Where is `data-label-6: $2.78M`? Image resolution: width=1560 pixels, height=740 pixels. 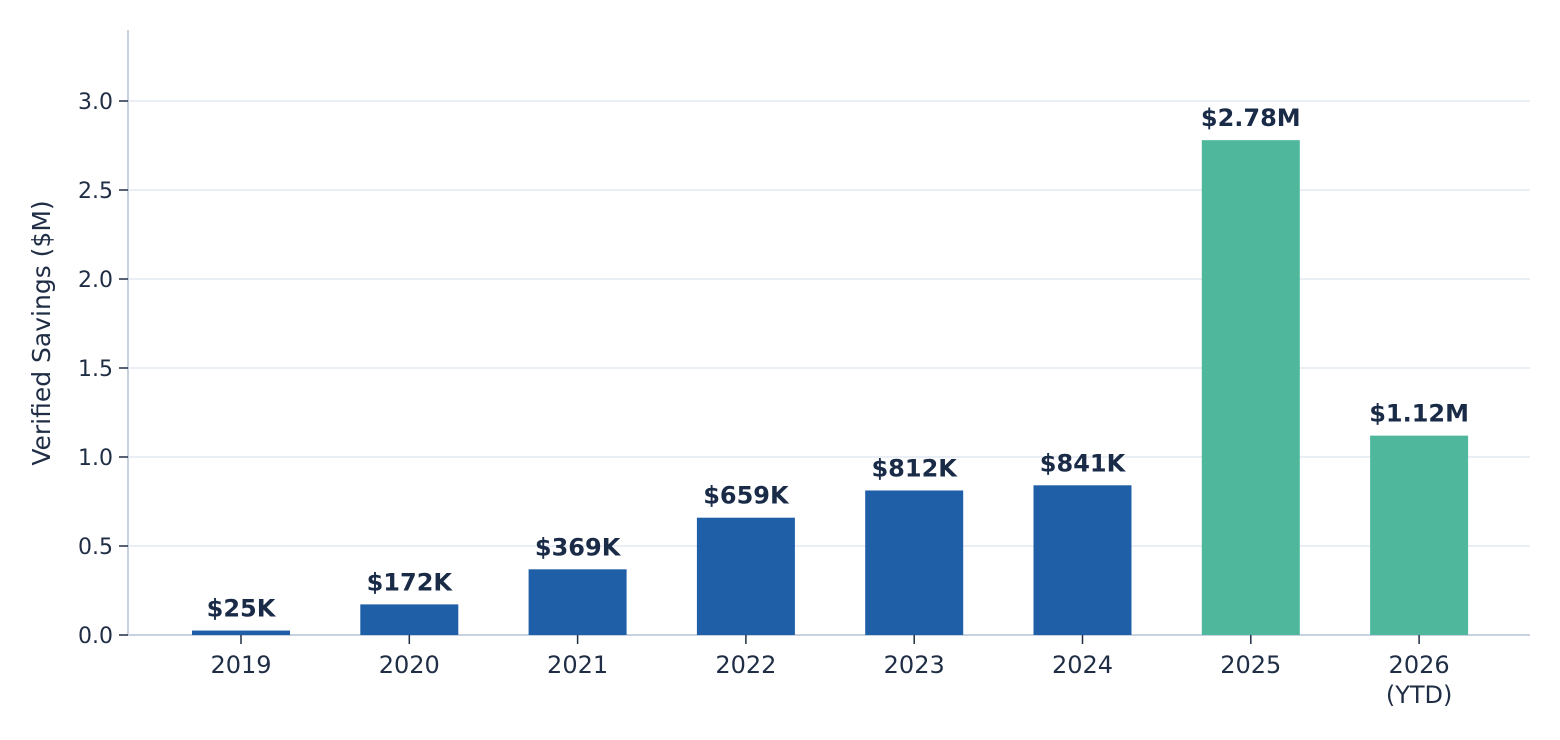 data-label-6: $2.78M is located at coordinates (1251, 118).